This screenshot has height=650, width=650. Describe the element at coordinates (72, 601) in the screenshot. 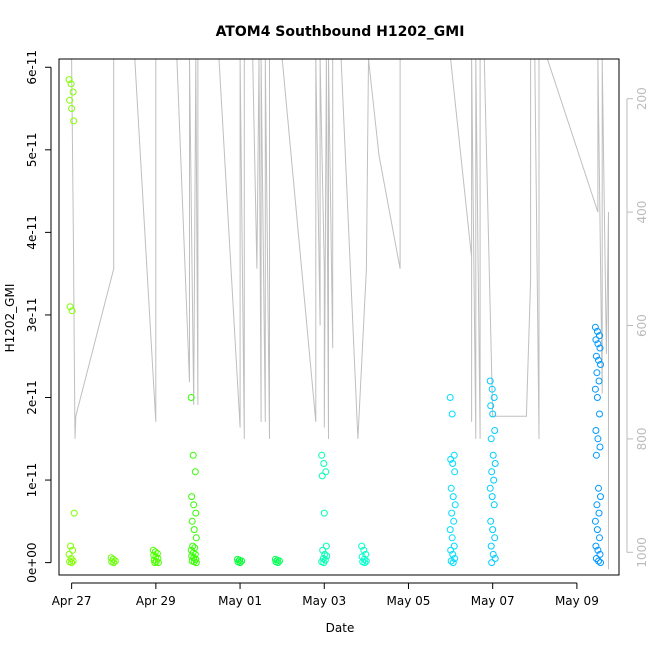

I see `x-tick-label: Apr 27` at that location.